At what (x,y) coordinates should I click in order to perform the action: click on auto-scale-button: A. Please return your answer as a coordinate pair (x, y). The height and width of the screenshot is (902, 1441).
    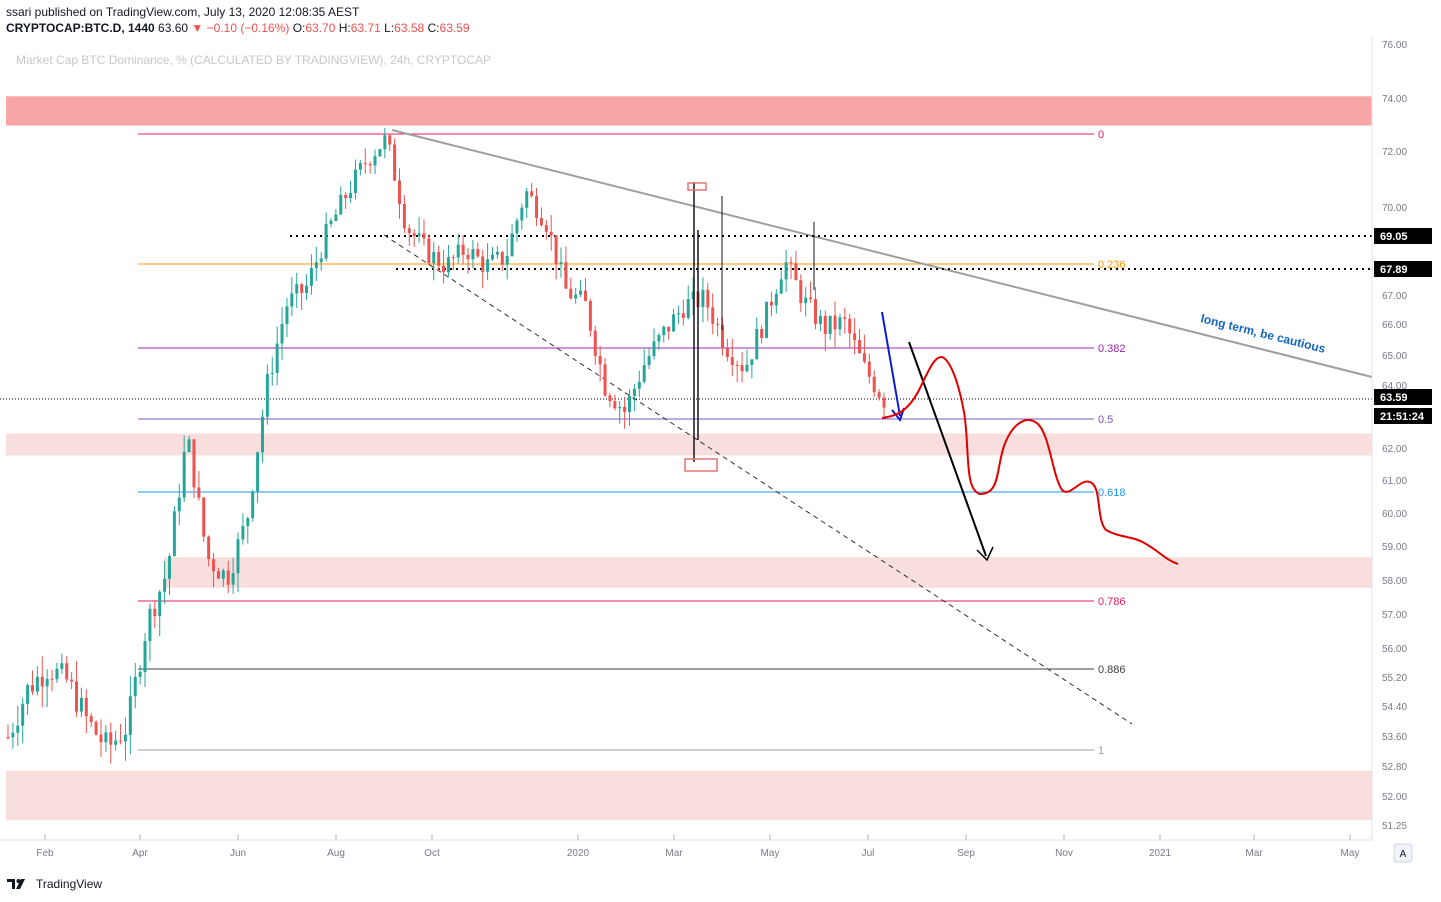
    Looking at the image, I should click on (1403, 853).